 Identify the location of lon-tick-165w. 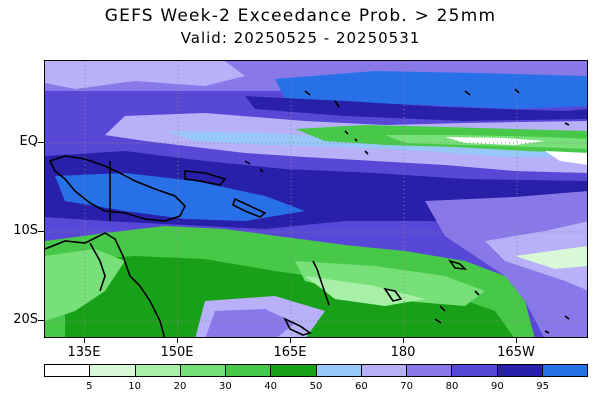
(516, 340).